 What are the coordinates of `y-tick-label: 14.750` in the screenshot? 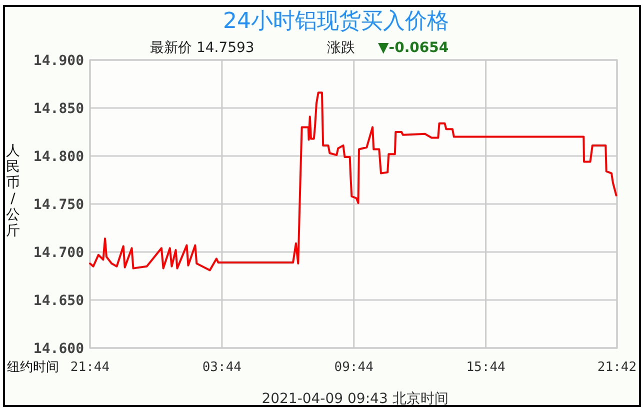 It's located at (58, 205).